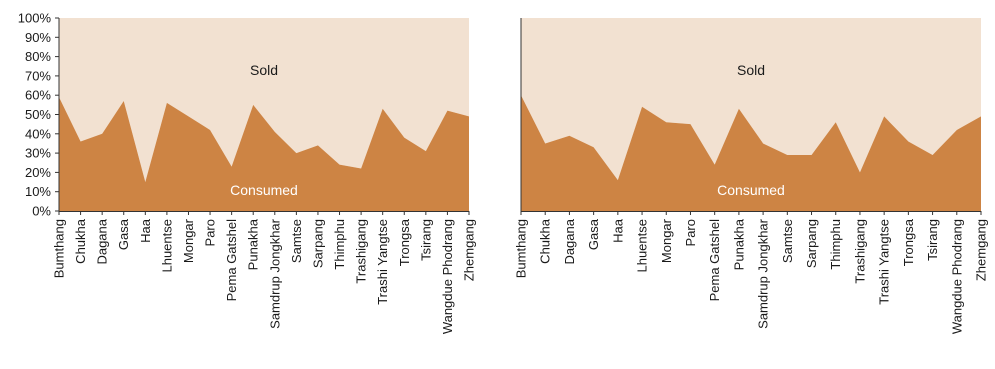 This screenshot has height=369, width=995. Describe the element at coordinates (38, 191) in the screenshot. I see `y-tick-label: 10%` at that location.